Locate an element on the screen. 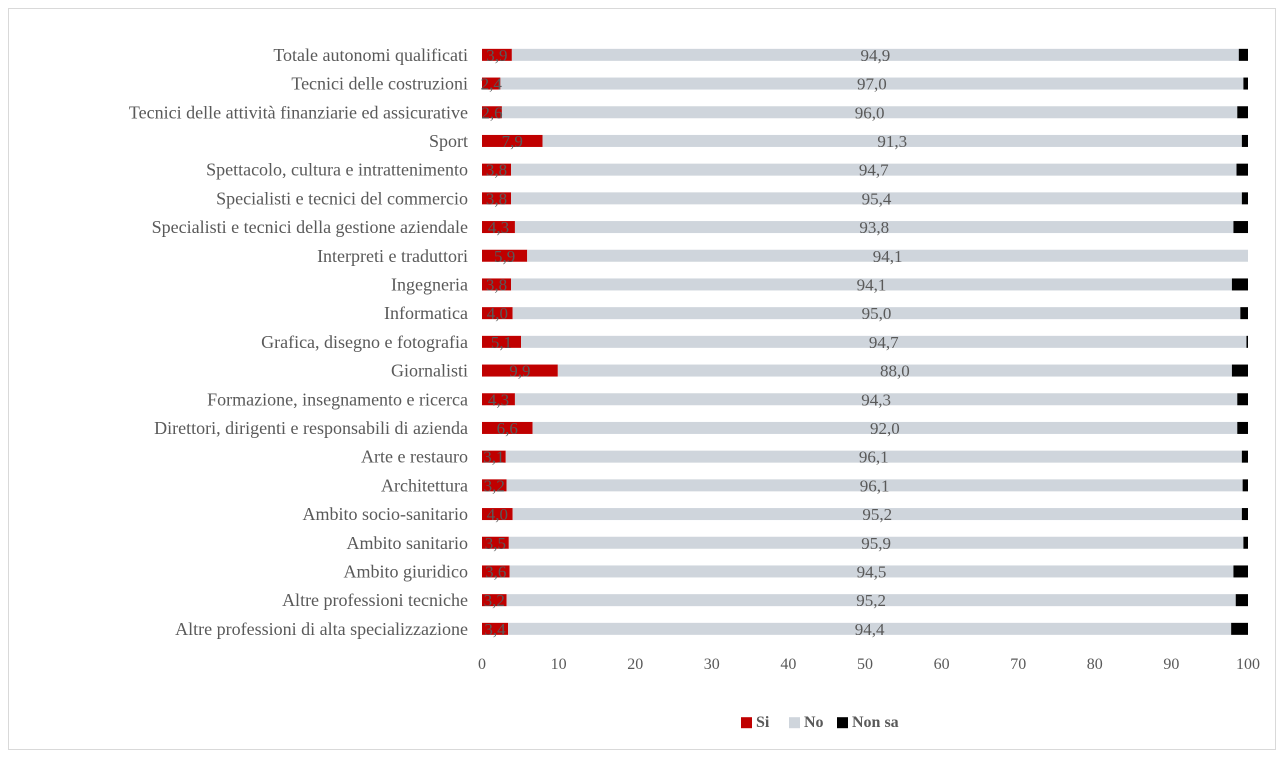 This screenshot has height=758, width=1285. data-label-no: 95,0 is located at coordinates (877, 313).